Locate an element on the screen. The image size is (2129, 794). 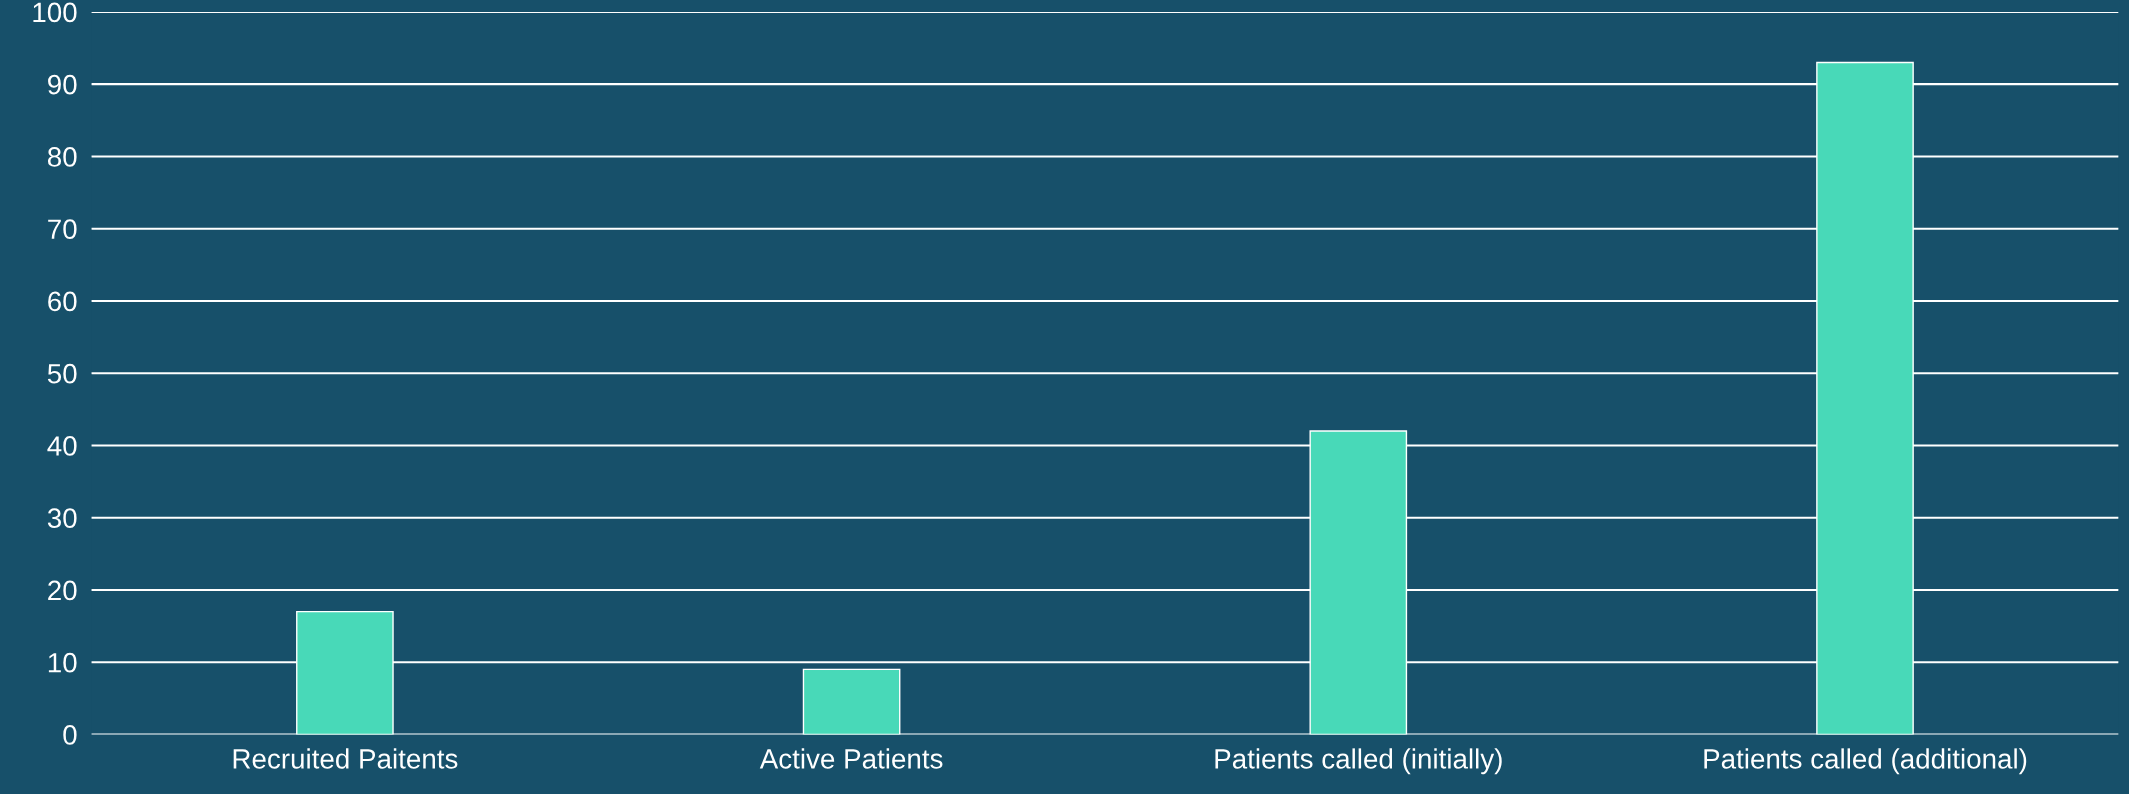
x-tick-label: Active Patients is located at coordinates (851, 758).